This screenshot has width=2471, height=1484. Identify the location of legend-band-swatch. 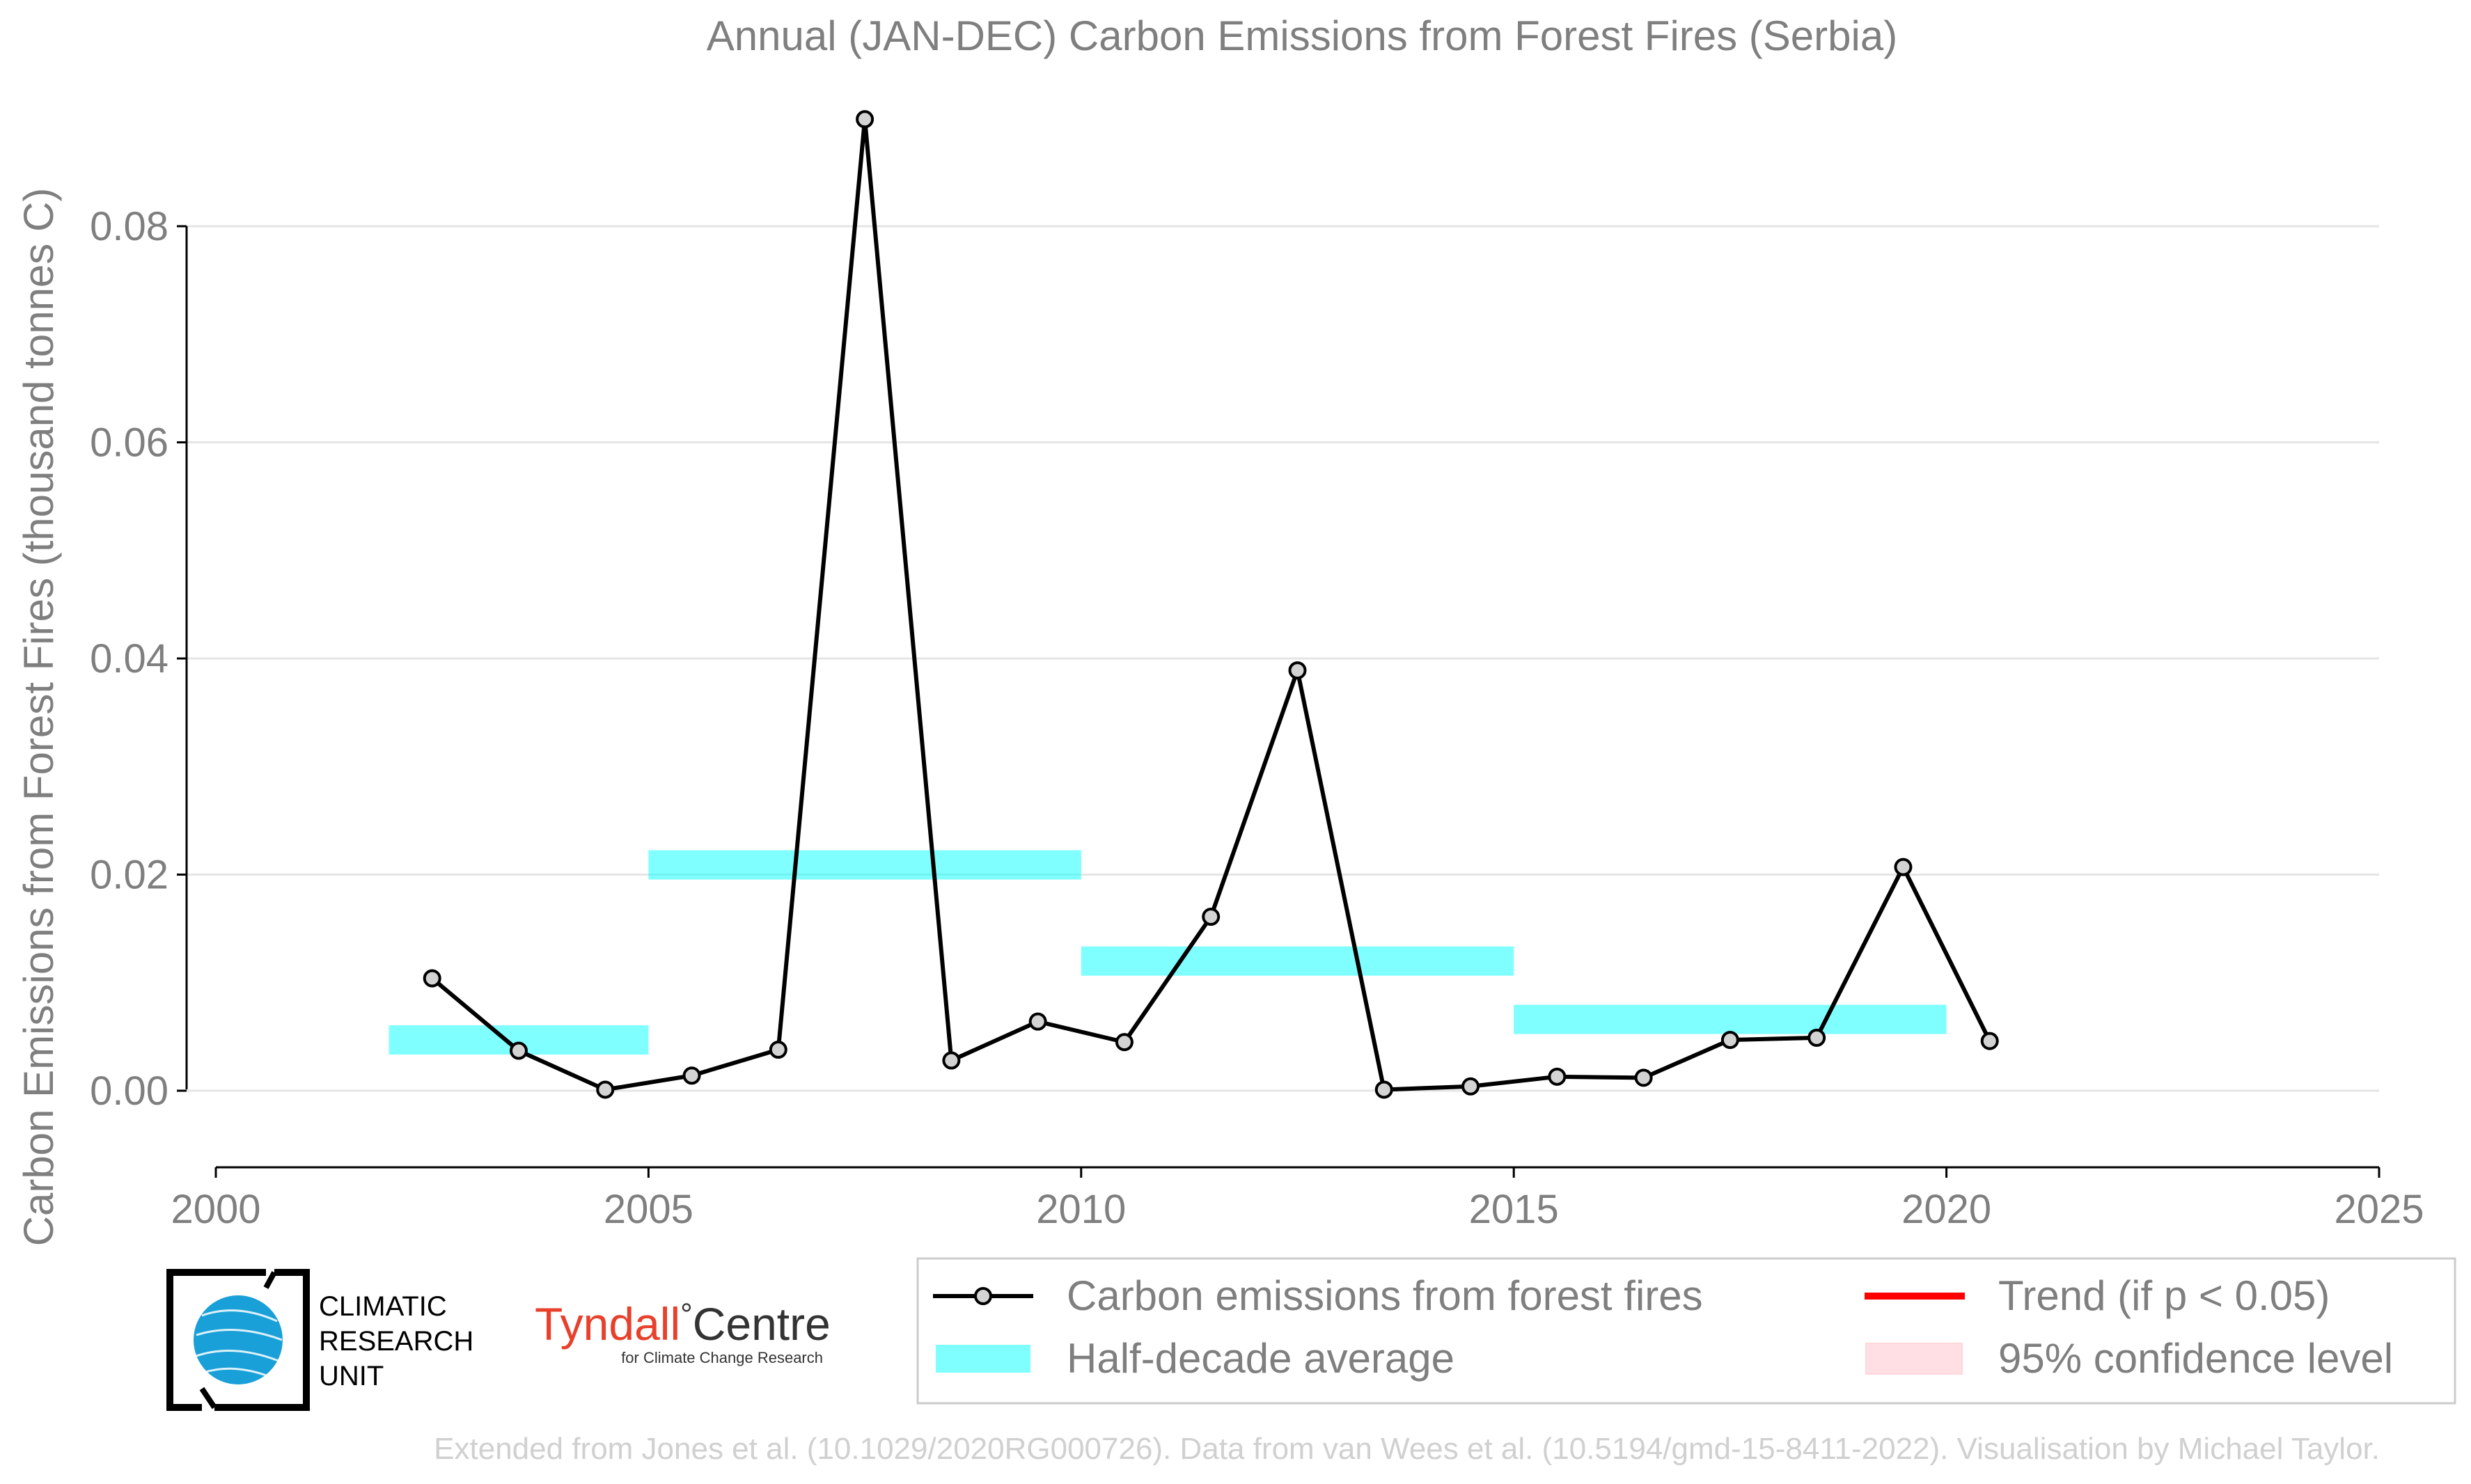
(983, 1359).